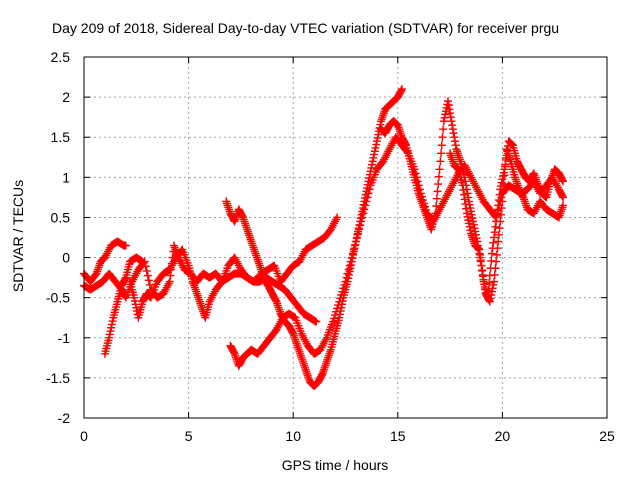  I want to click on y-tick-label: -0.5, so click(58, 298).